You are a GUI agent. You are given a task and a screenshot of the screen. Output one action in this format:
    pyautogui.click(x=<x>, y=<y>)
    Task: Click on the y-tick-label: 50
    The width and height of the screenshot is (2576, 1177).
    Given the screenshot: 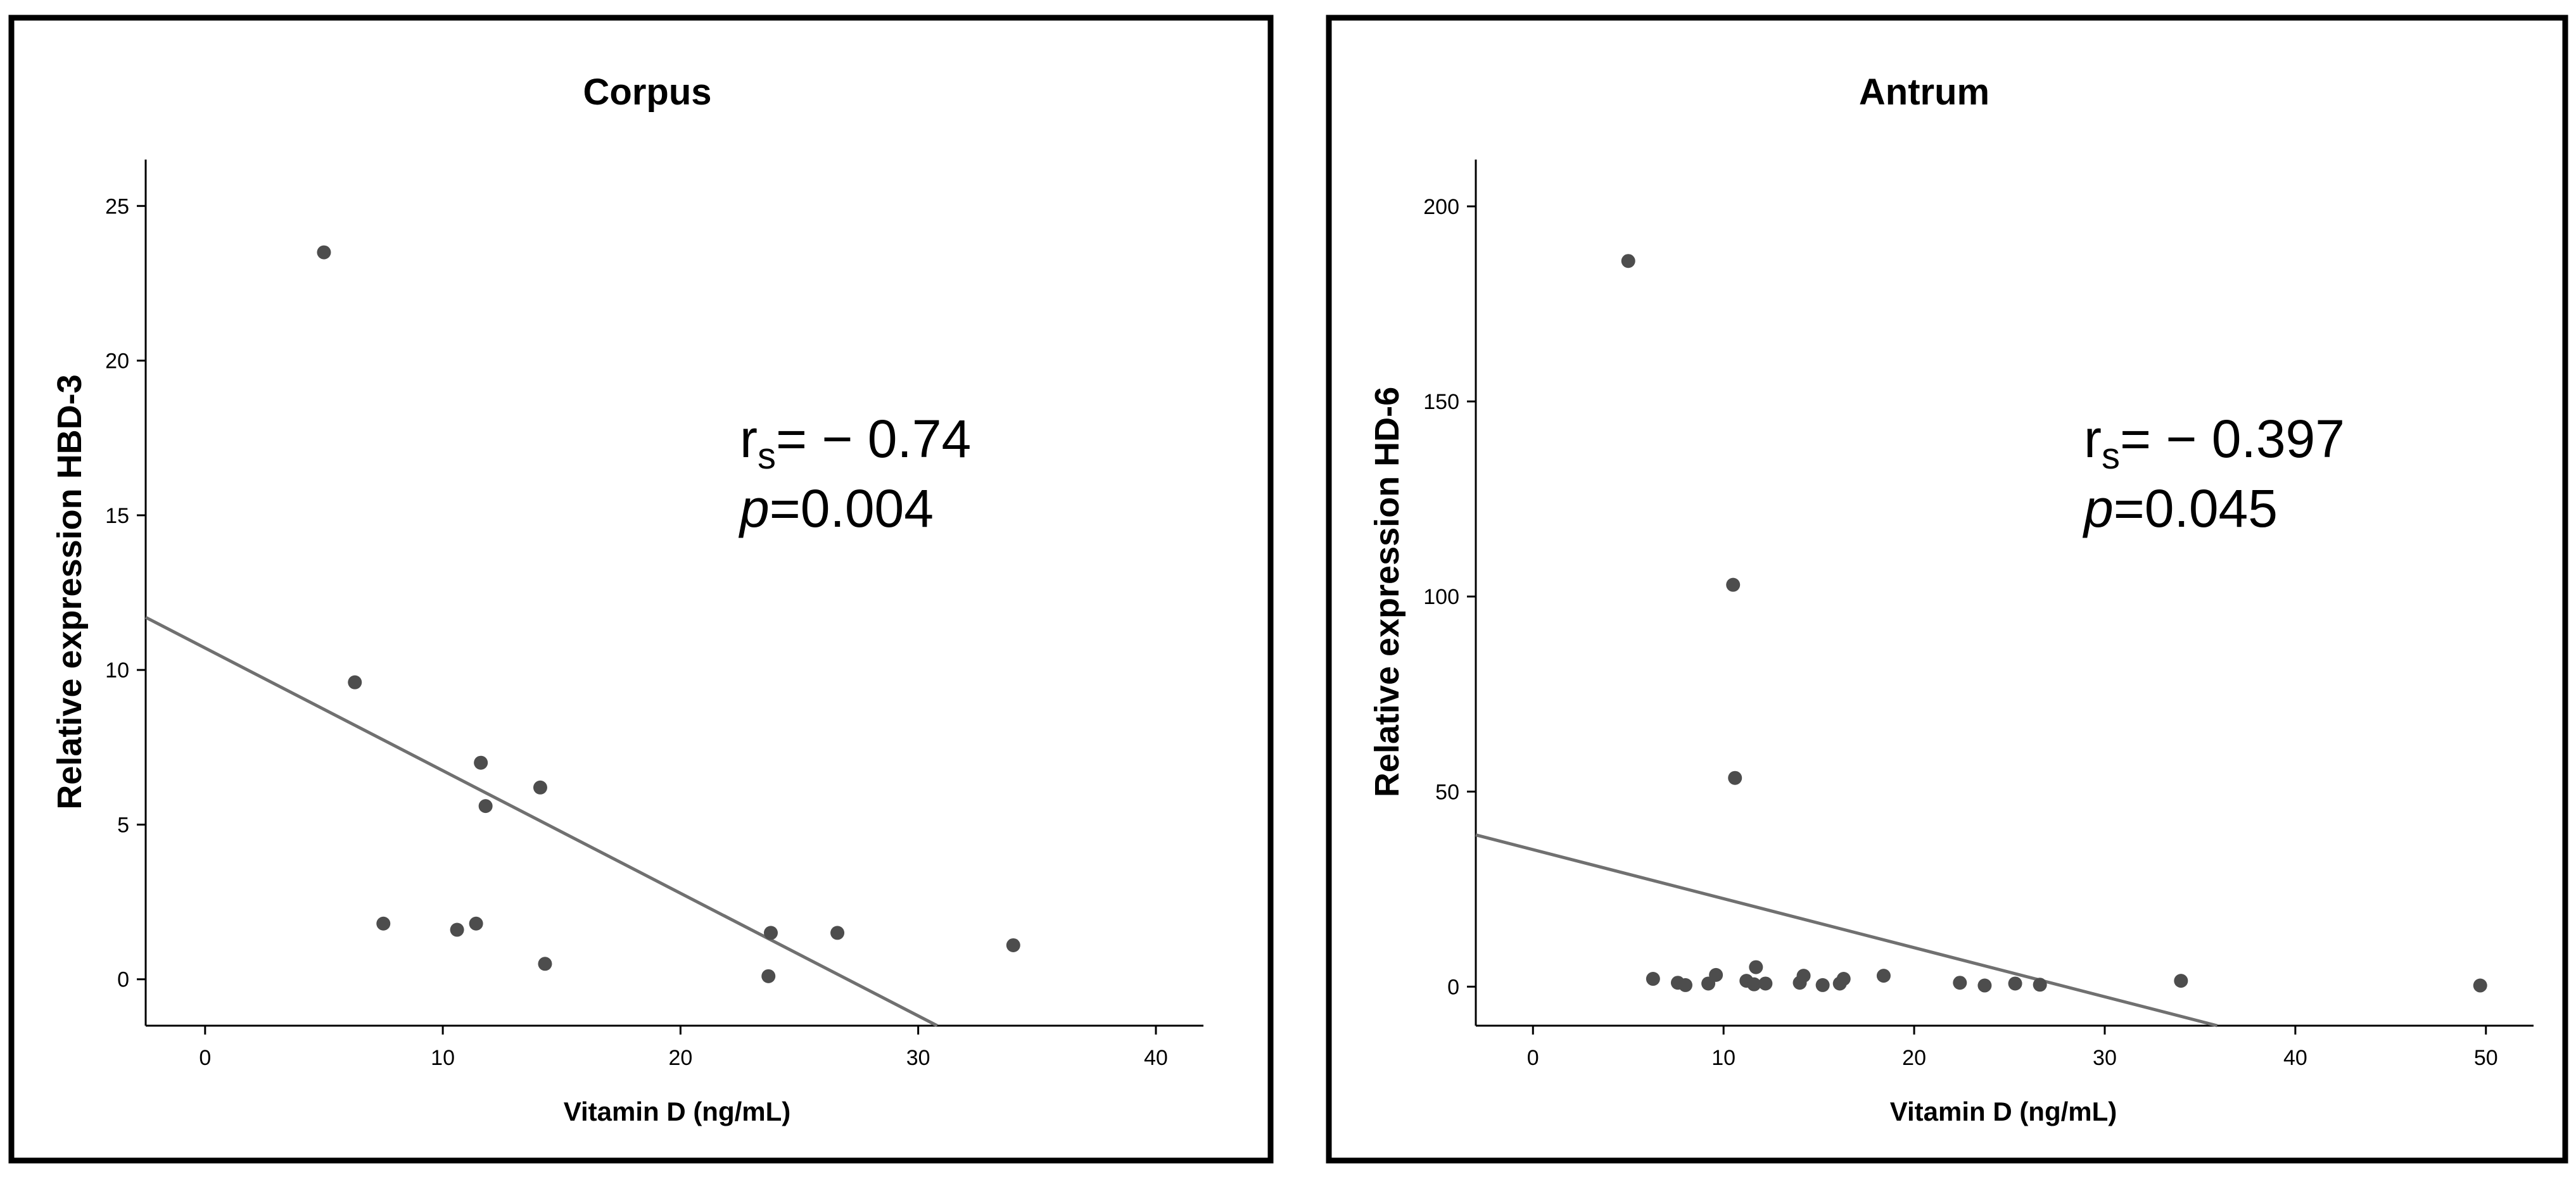 What is the action you would take?
    pyautogui.click(x=1447, y=792)
    